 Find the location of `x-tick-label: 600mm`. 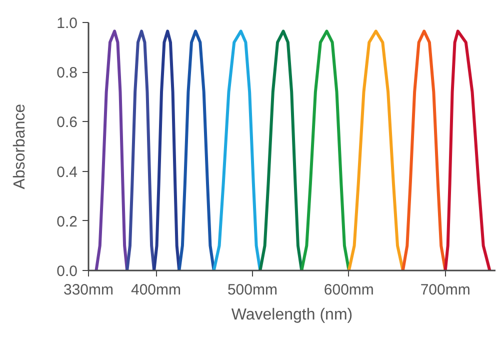

x-tick-label: 600mm is located at coordinates (349, 290).